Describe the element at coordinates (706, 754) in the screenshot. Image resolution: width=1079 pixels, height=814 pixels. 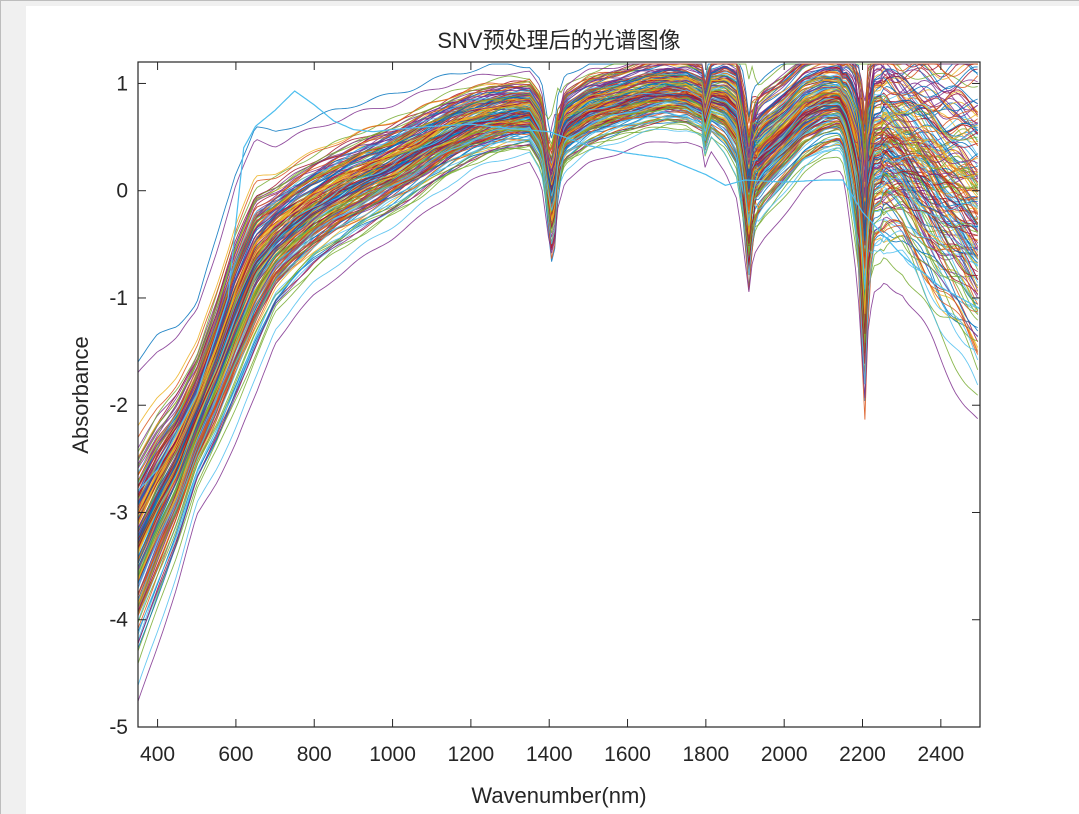
I see `x-tick-label: 1800` at that location.